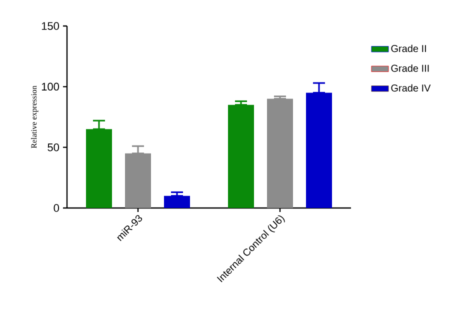 This screenshot has width=474, height=327. I want to click on legend-label: Grade IV, so click(411, 88).